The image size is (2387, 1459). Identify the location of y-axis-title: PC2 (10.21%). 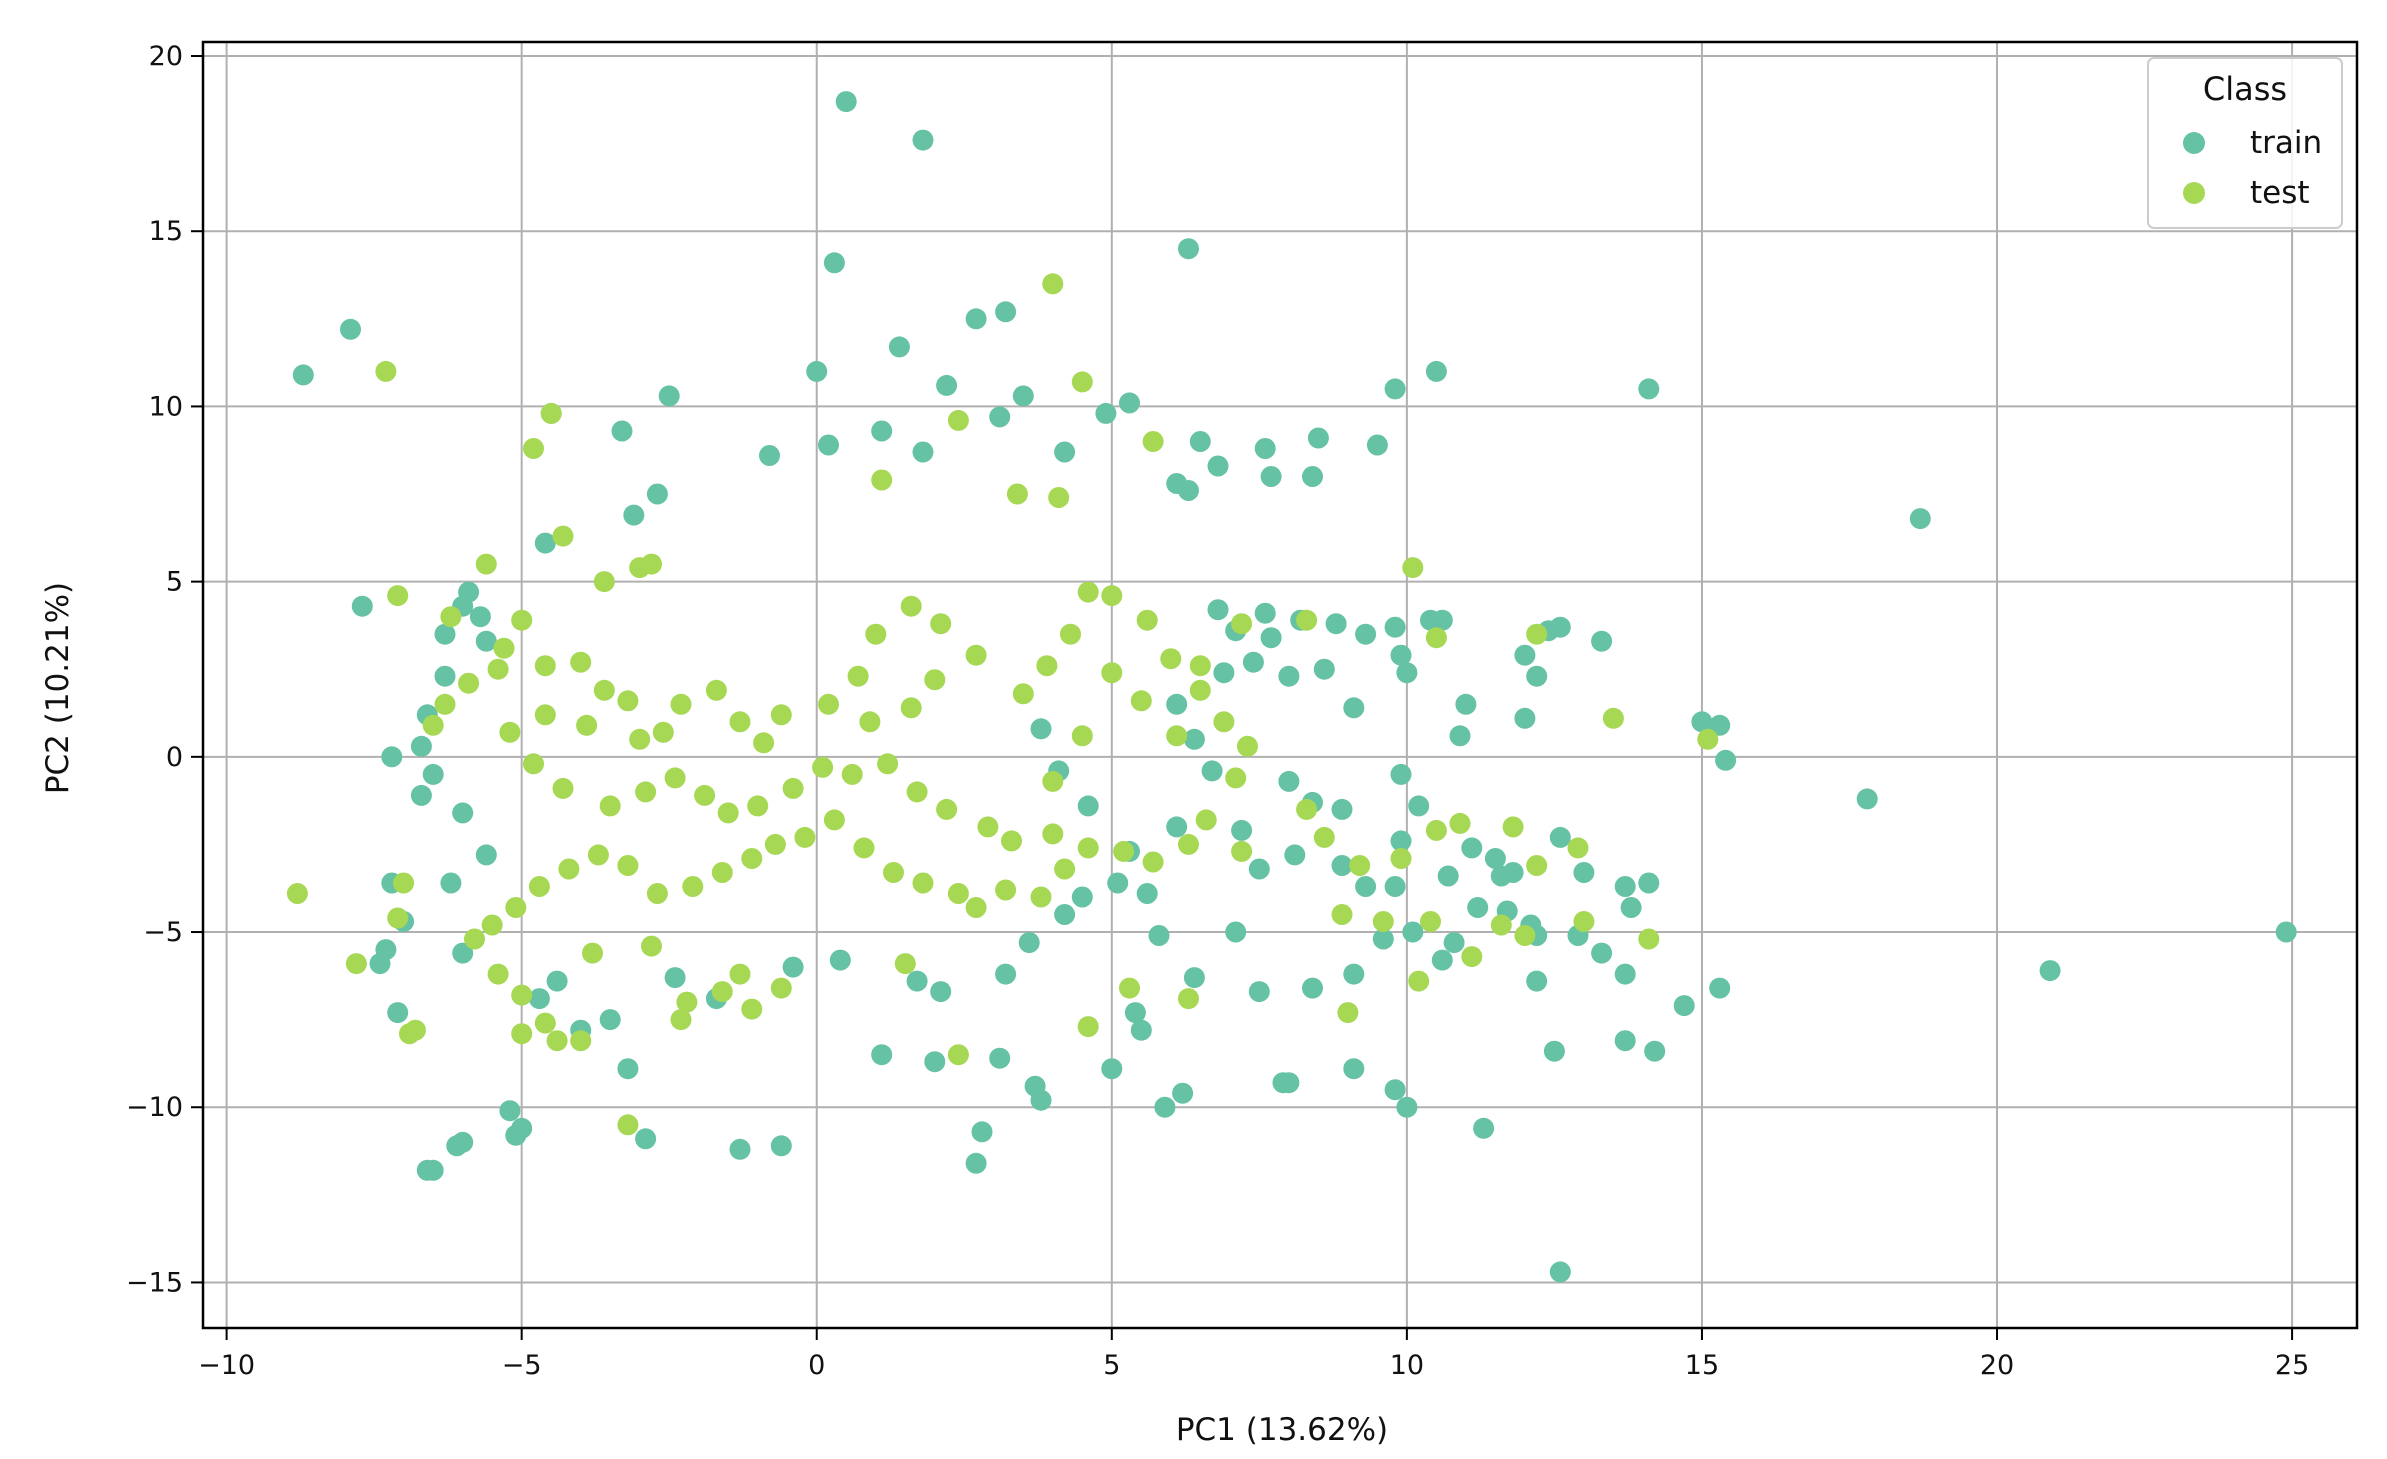
(58, 688).